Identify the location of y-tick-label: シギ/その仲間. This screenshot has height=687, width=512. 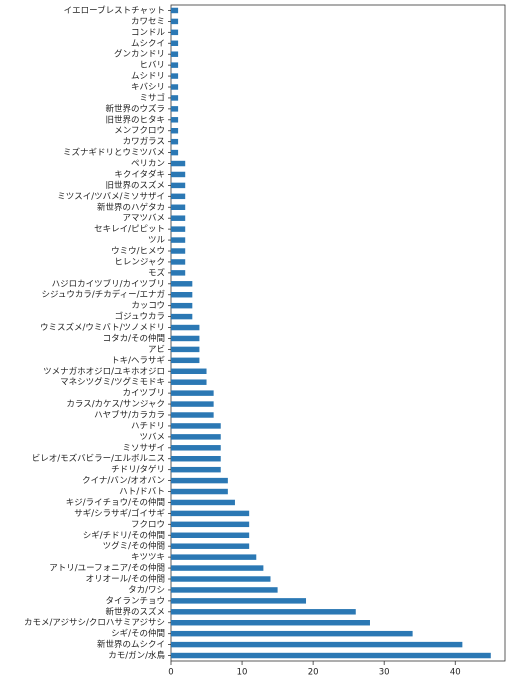
(138, 633).